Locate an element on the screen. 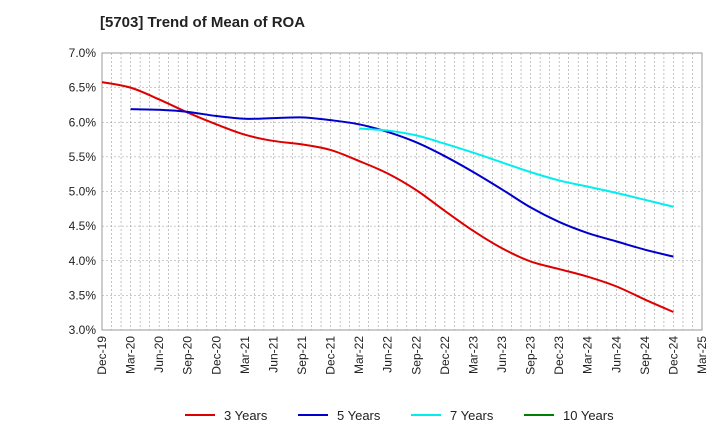 Image resolution: width=720 pixels, height=440 pixels. y-tick-label: 6.5% is located at coordinates (83, 88).